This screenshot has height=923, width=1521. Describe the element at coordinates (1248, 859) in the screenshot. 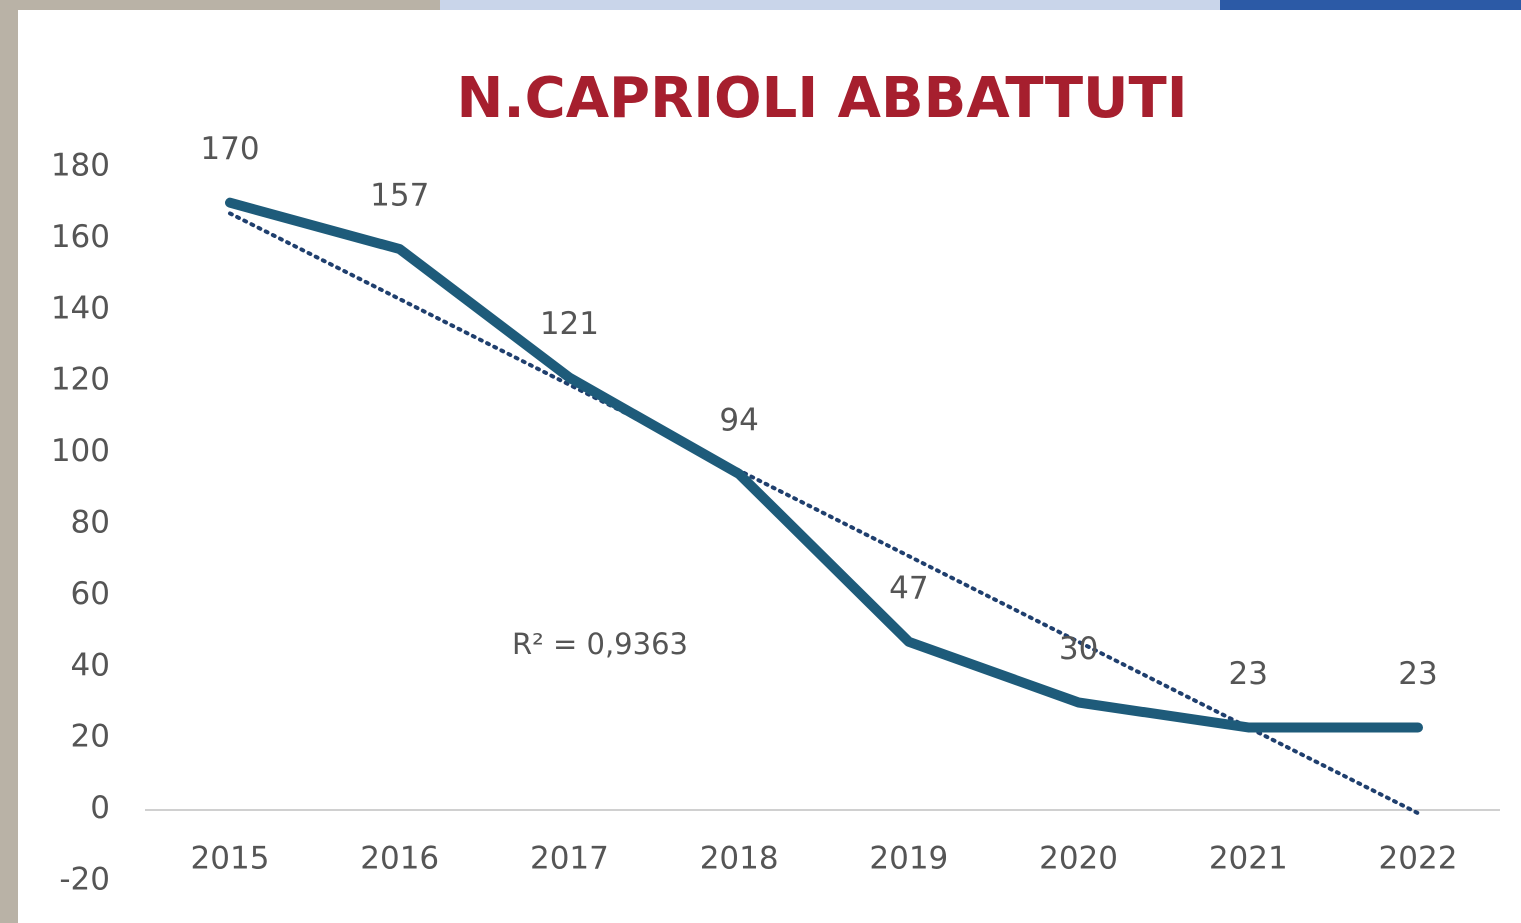

I see `x-tick-label: 2021` at that location.